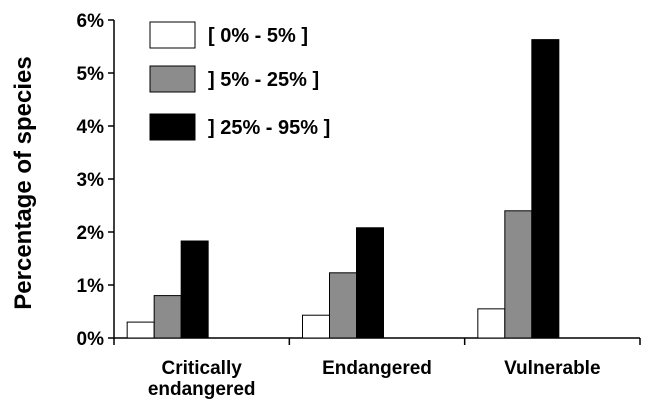  What do you see at coordinates (269, 128) in the screenshot?
I see `legend-label: ] 25% - 95% ]` at bounding box center [269, 128].